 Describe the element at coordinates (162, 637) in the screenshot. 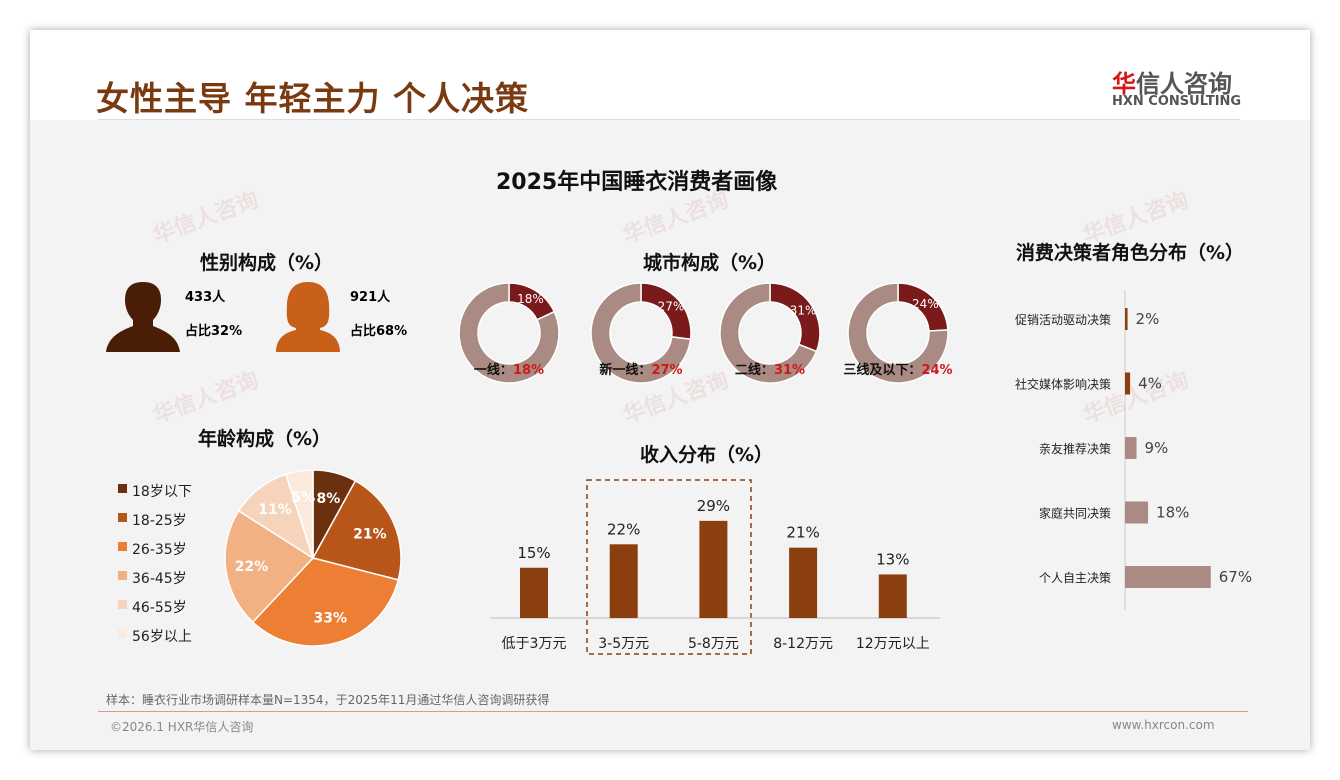

I see `legend-label: 56岁以上` at that location.